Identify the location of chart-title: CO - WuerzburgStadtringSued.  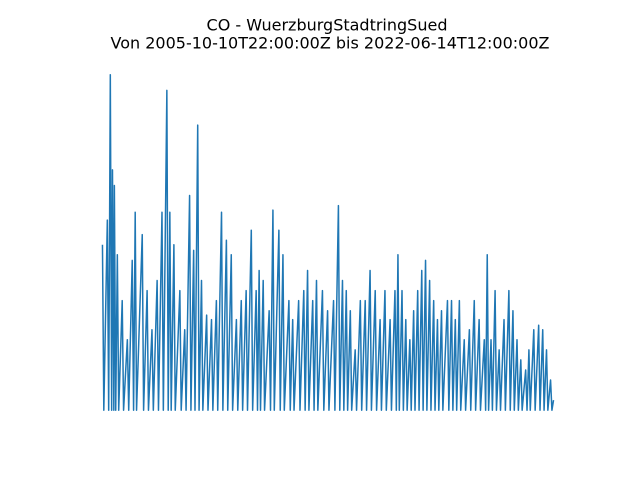
(327, 25).